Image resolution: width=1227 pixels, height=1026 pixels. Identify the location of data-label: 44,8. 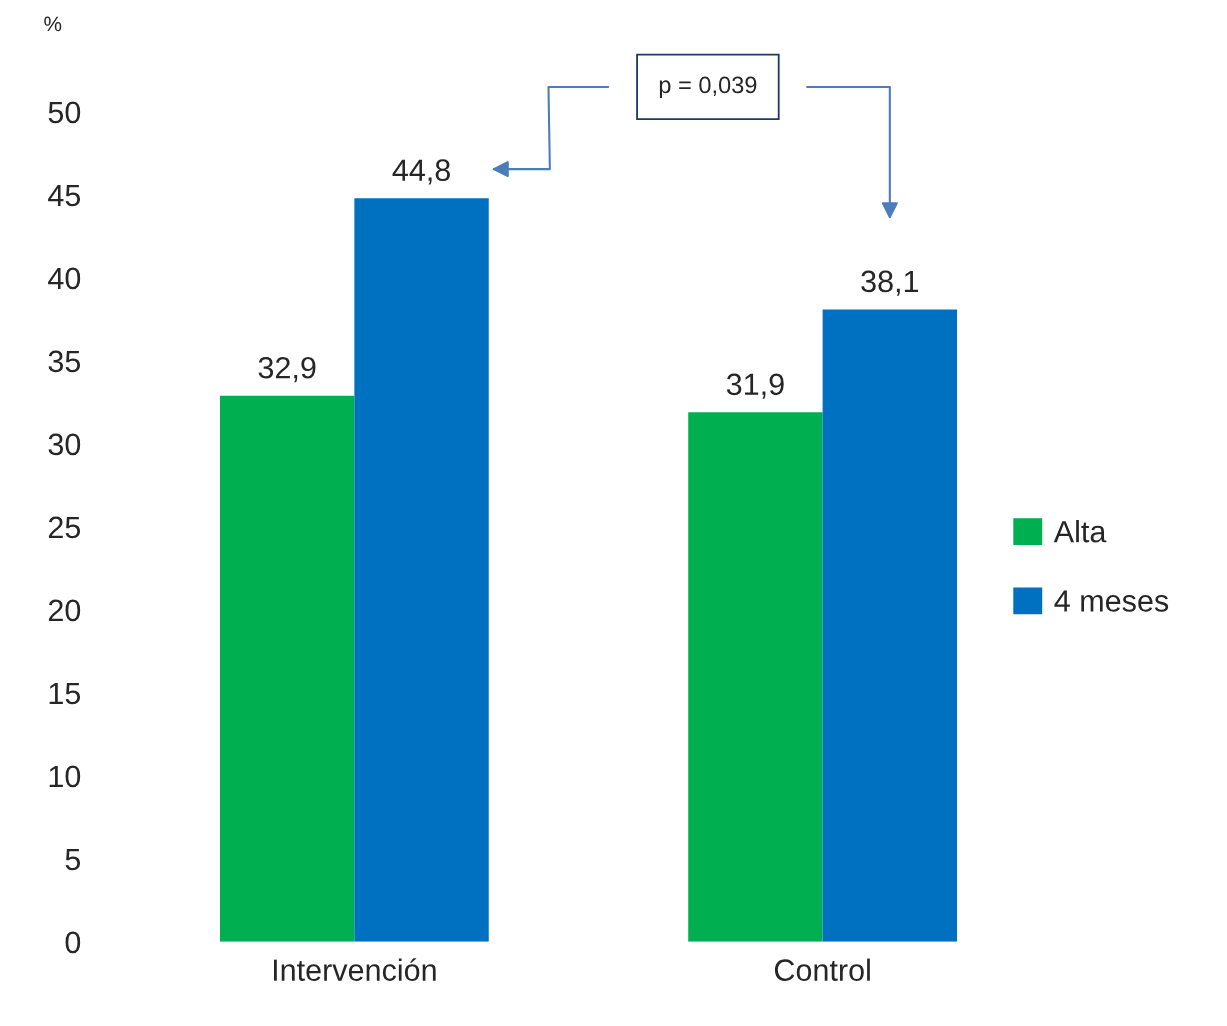
(421, 172).